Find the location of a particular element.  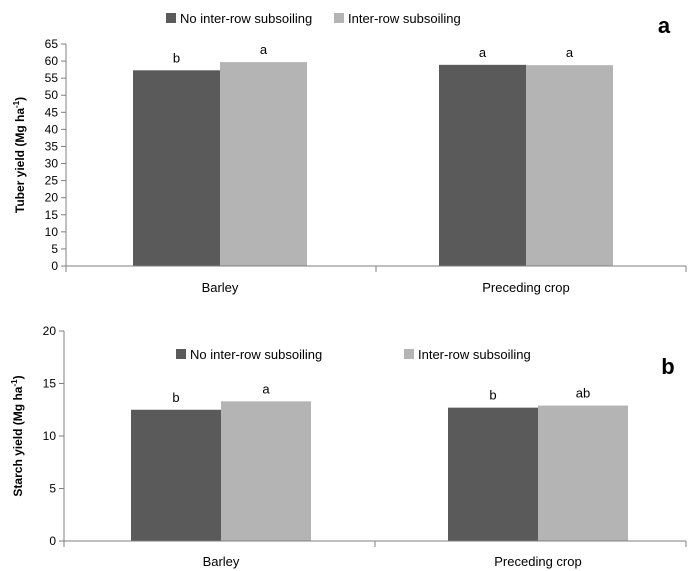

panel-label: b is located at coordinates (667, 366).